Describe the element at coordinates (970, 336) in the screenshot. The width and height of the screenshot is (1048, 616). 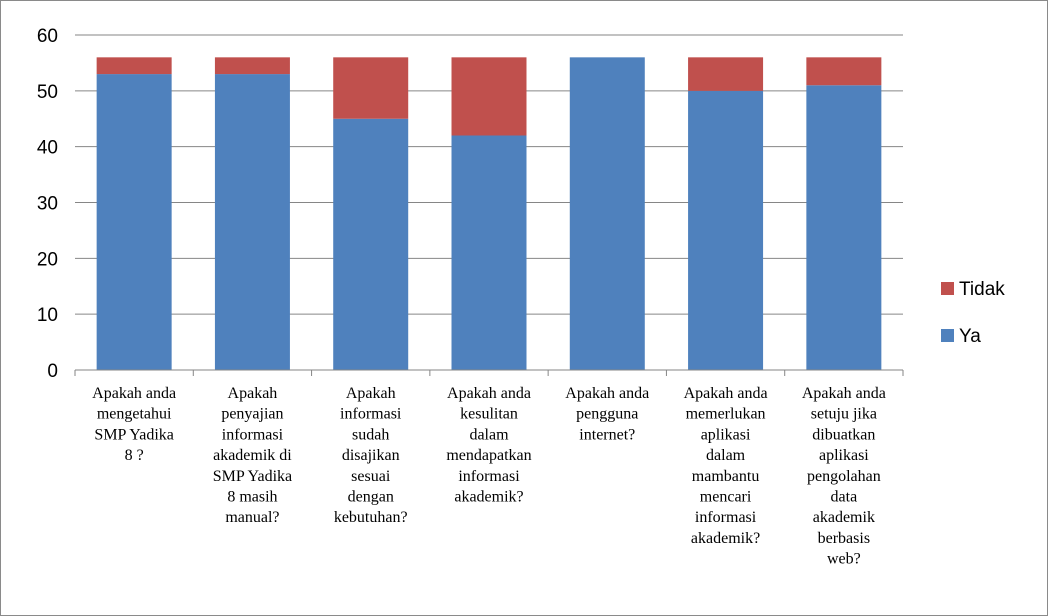
I see `legend-label-ya: Ya` at that location.